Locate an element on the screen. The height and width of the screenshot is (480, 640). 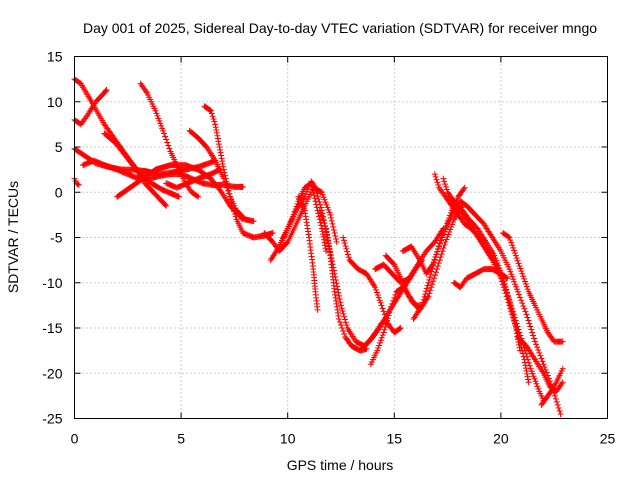
x-tick-label: 15 is located at coordinates (395, 439).